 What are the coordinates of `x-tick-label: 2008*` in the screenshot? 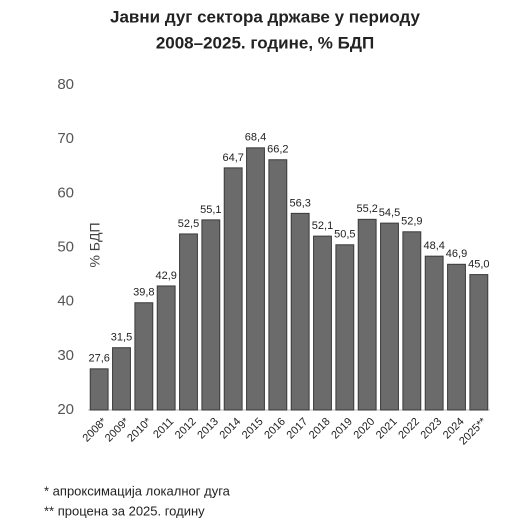 It's located at (95, 429).